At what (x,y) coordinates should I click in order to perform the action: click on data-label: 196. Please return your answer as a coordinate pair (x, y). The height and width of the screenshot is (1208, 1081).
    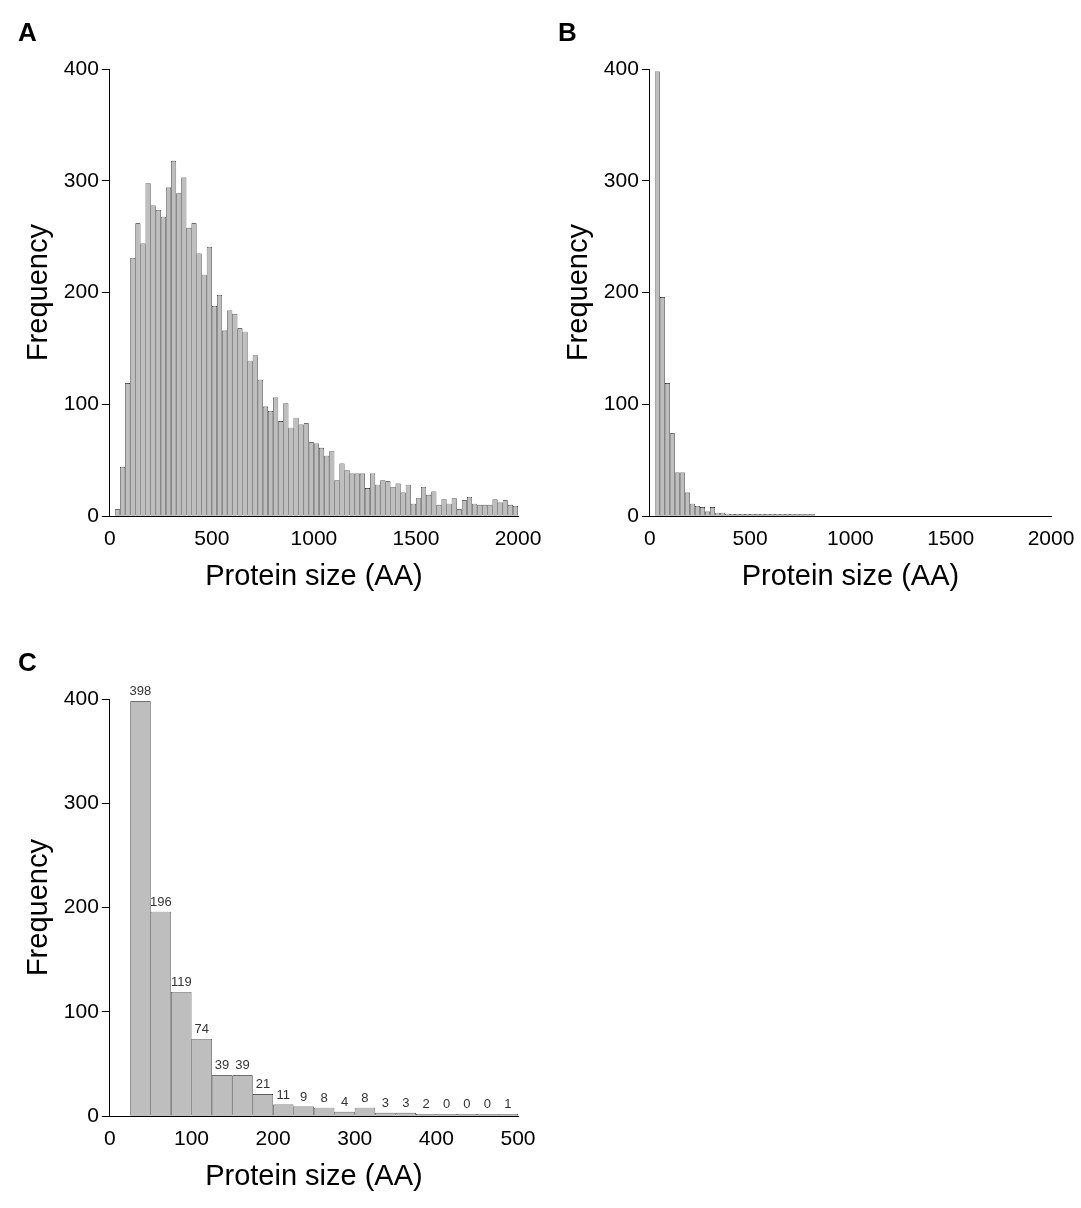
    Looking at the image, I should click on (161, 901).